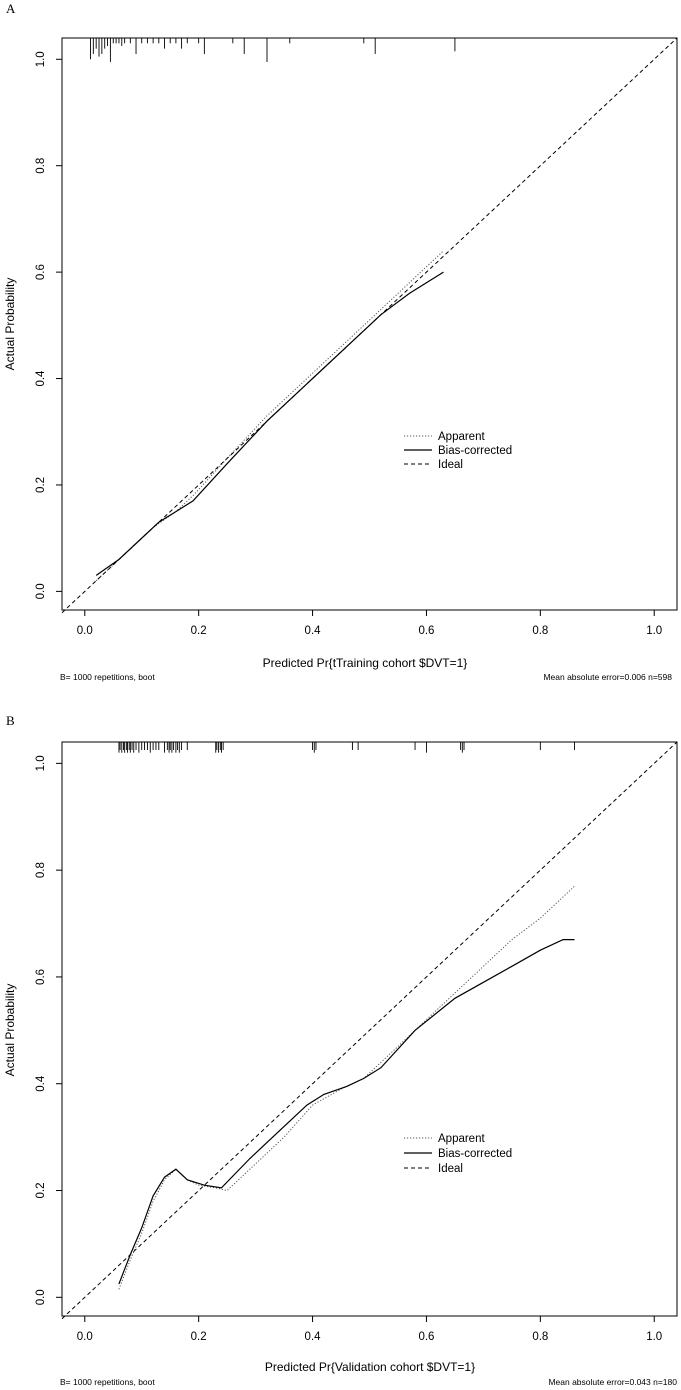  What do you see at coordinates (10, 720) in the screenshot?
I see `panel-label-b: B` at bounding box center [10, 720].